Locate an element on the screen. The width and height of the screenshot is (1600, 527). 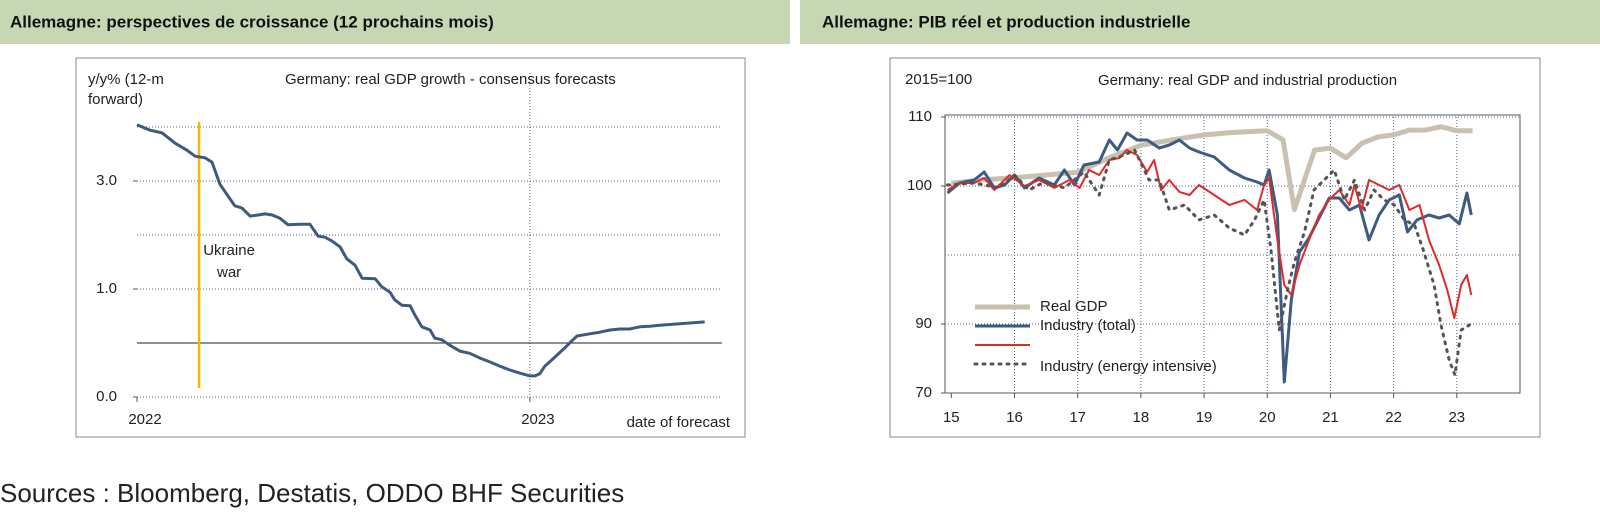
legend-label: Real GDP is located at coordinates (1074, 306).